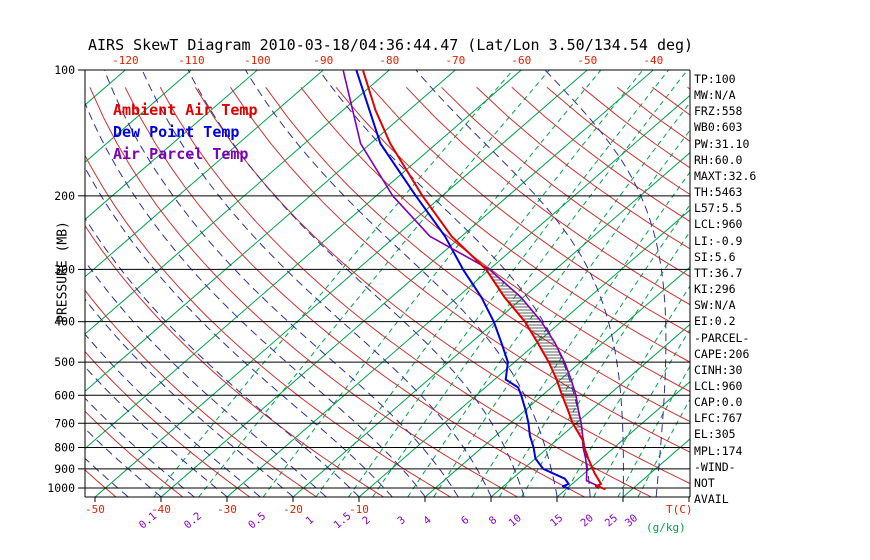 The width and height of the screenshot is (870, 560). What do you see at coordinates (359, 509) in the screenshot?
I see `bottom-temp-label: -10` at bounding box center [359, 509].